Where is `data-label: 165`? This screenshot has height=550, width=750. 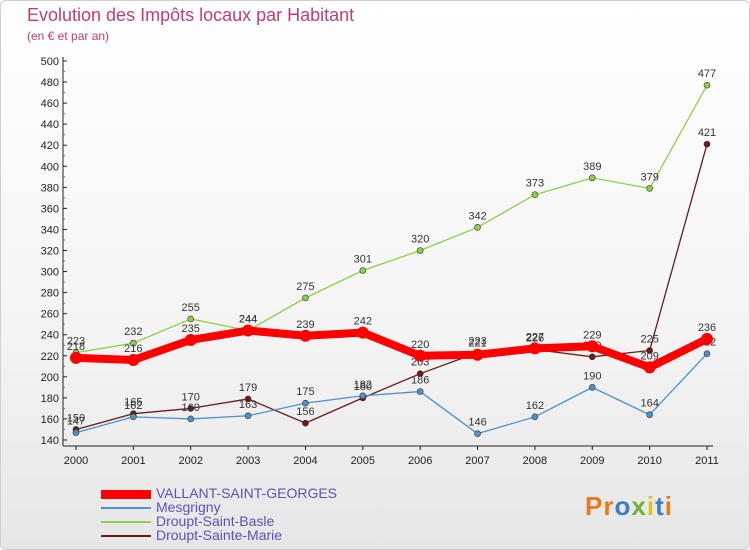
data-label: 165 is located at coordinates (133, 403).